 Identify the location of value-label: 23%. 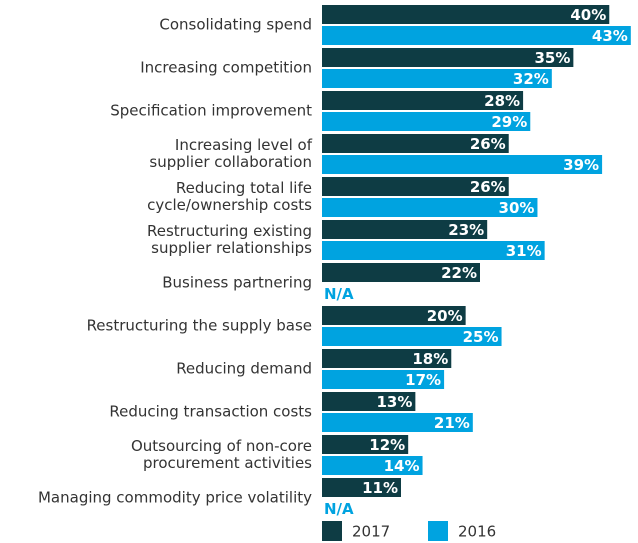
(466, 230).